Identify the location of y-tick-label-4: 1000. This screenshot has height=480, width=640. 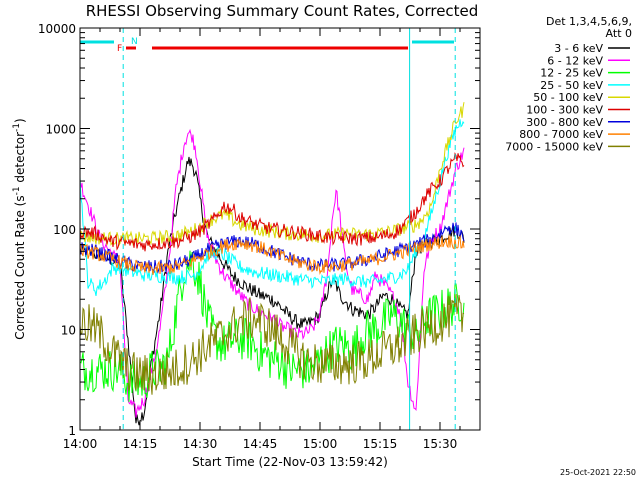
(60, 130).